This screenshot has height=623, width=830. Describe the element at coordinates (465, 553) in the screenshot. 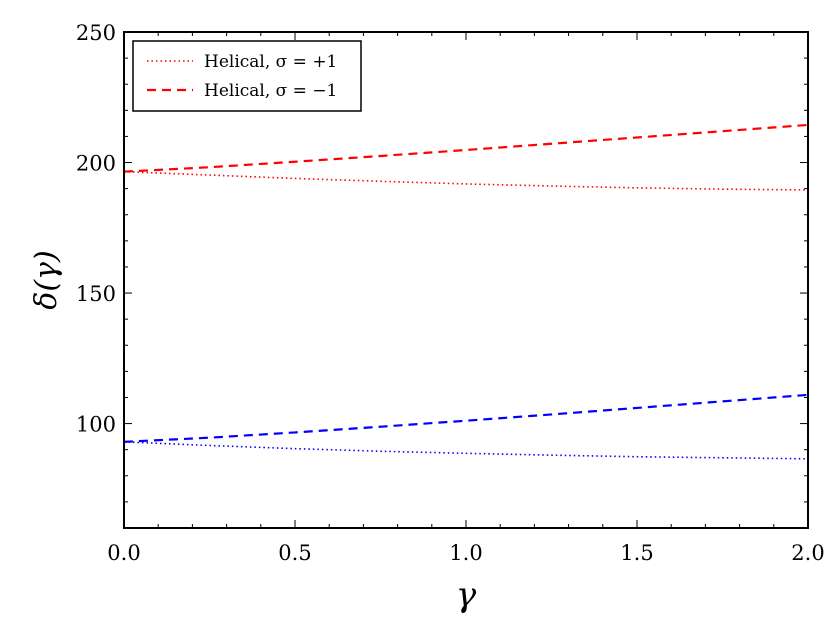

I see `x-tick-label: 1.0` at that location.